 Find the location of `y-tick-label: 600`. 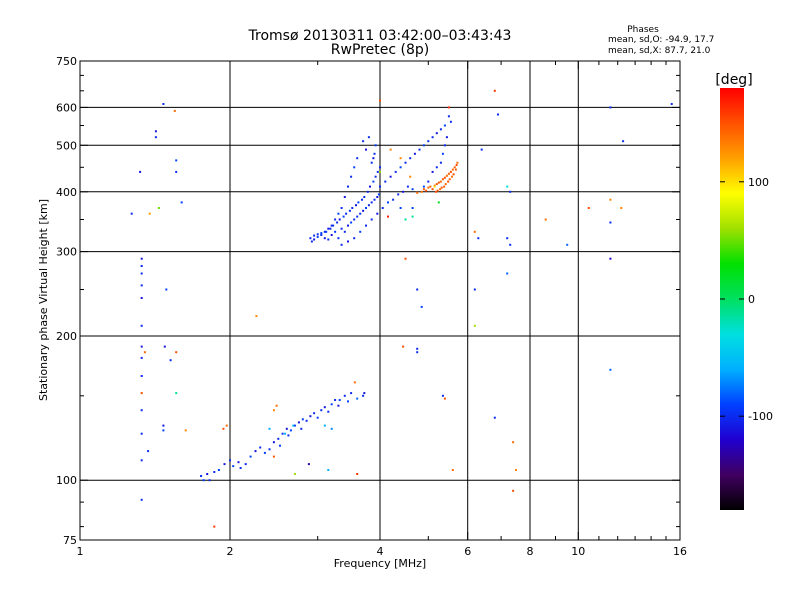

y-tick-label: 600 is located at coordinates (66, 107).